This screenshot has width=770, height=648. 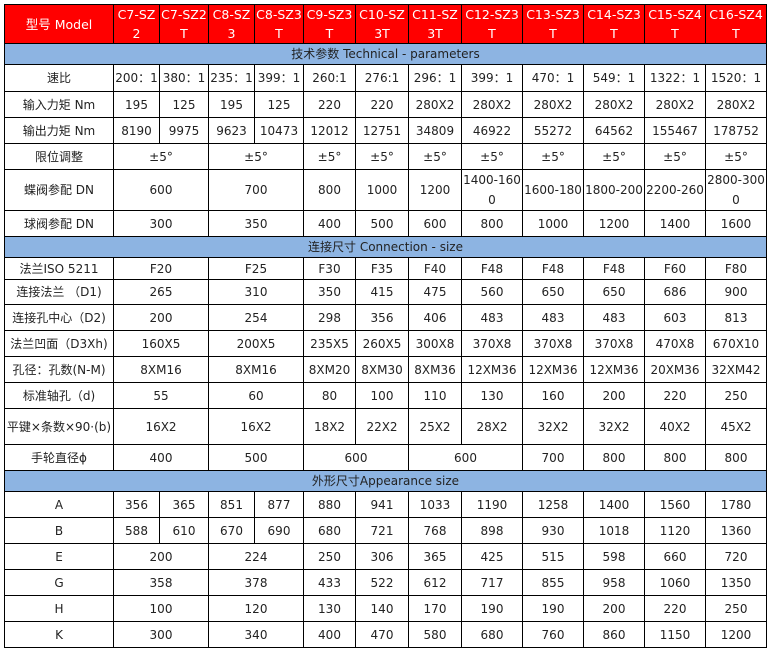 What do you see at coordinates (136, 104) in the screenshot?
I see `table-cell: 195` at bounding box center [136, 104].